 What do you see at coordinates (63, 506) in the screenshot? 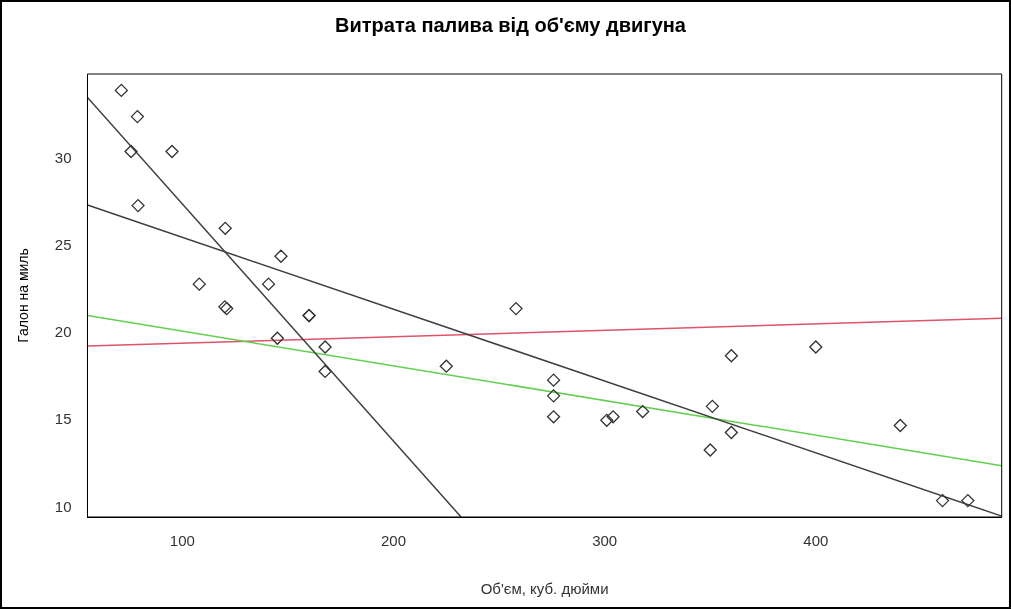
I see `y-tick-label: 10` at bounding box center [63, 506].